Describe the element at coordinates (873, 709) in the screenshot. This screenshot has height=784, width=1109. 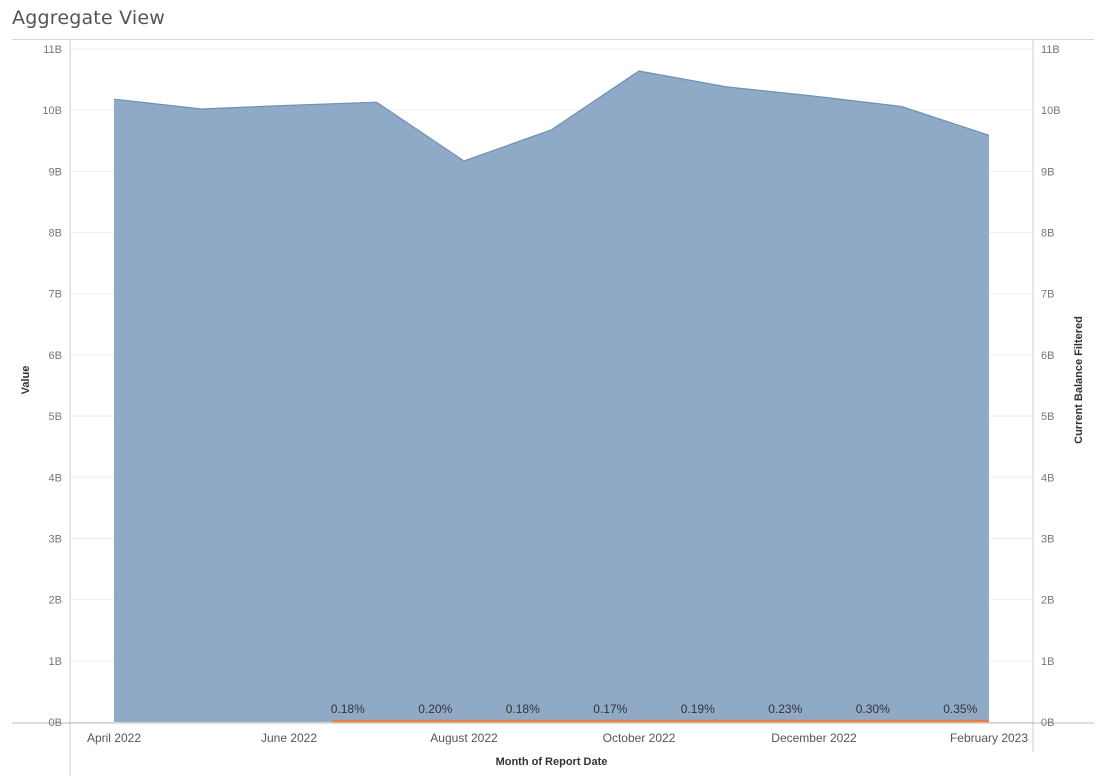
I see `ratio-data-label: 0.30%` at that location.